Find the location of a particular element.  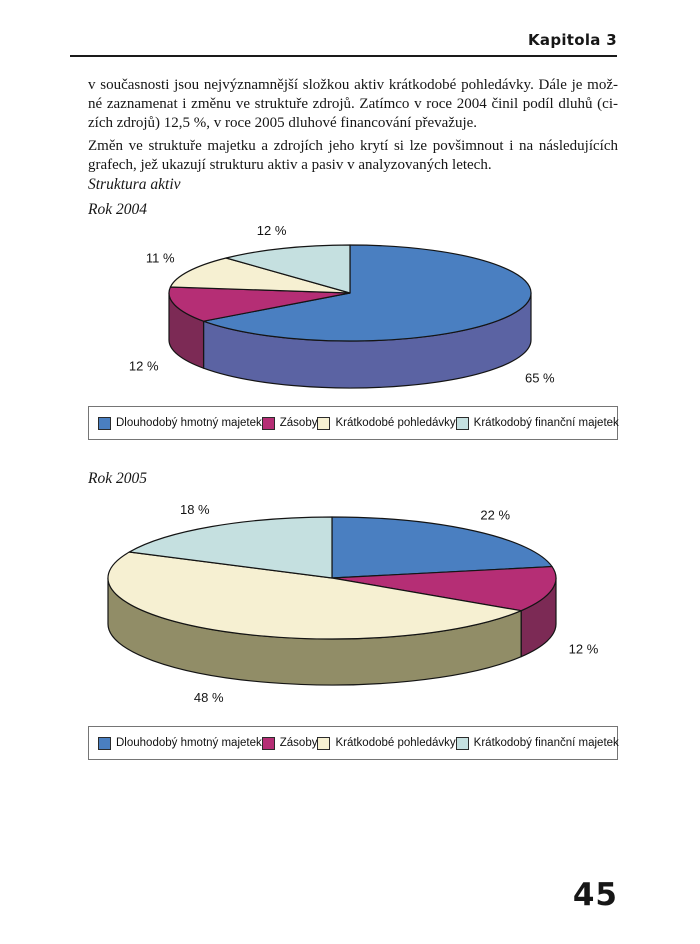

pie-value-label: 11 % is located at coordinates (160, 258).